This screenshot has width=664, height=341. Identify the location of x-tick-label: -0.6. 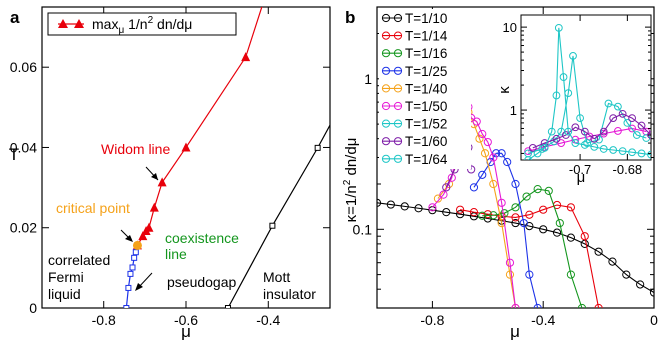
(186, 320).